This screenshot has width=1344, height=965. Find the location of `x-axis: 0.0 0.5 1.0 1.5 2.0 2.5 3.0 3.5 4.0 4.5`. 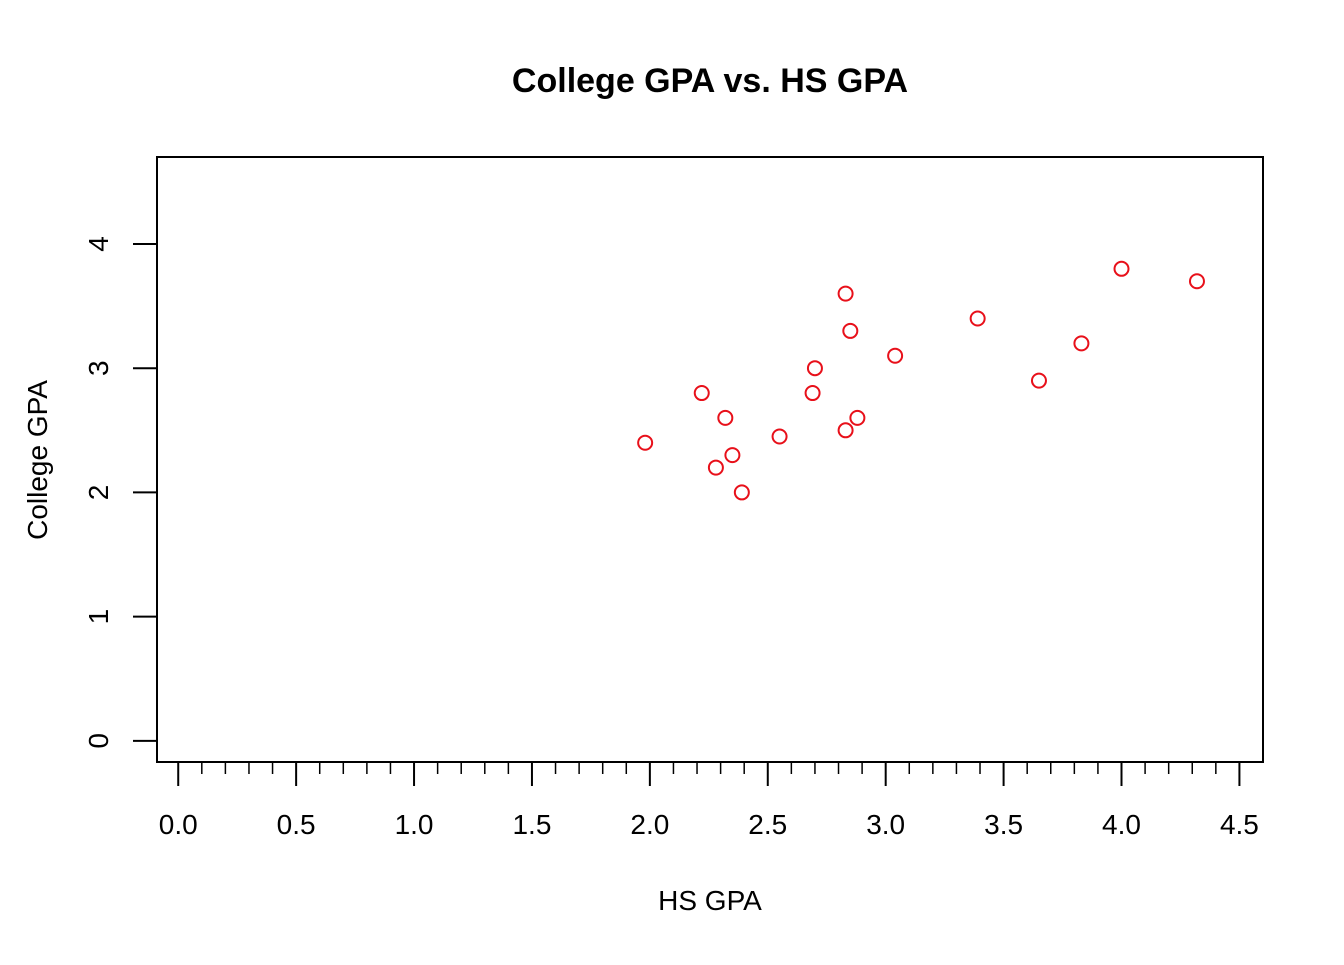

x-axis: 0.0 0.5 1.0 1.5 2.0 2.5 3.0 3.5 4.0 4.5 is located at coordinates (709, 800).